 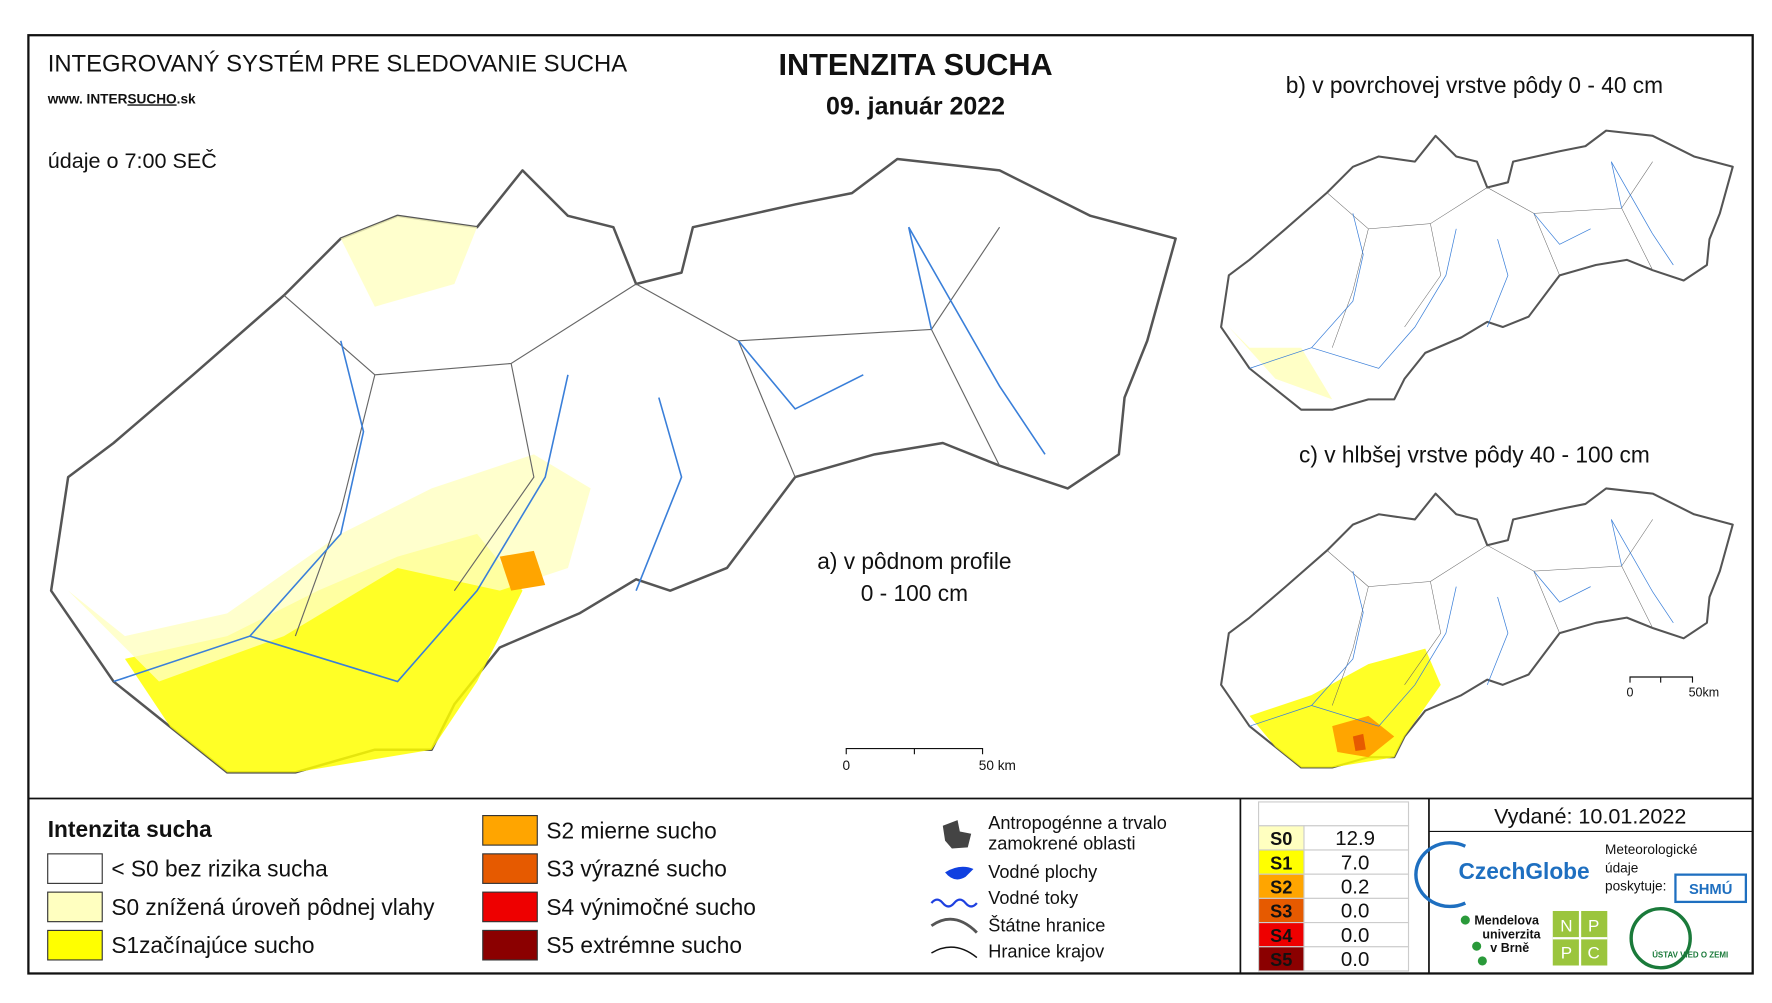 What do you see at coordinates (914, 561) in the screenshot?
I see `map-label: a) v pôdnom profile` at bounding box center [914, 561].